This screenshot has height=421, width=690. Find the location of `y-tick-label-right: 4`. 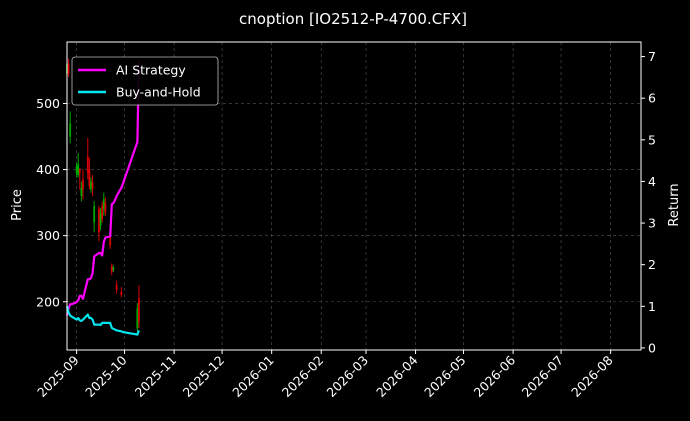

y-tick-label-right: 4 is located at coordinates (652, 181).